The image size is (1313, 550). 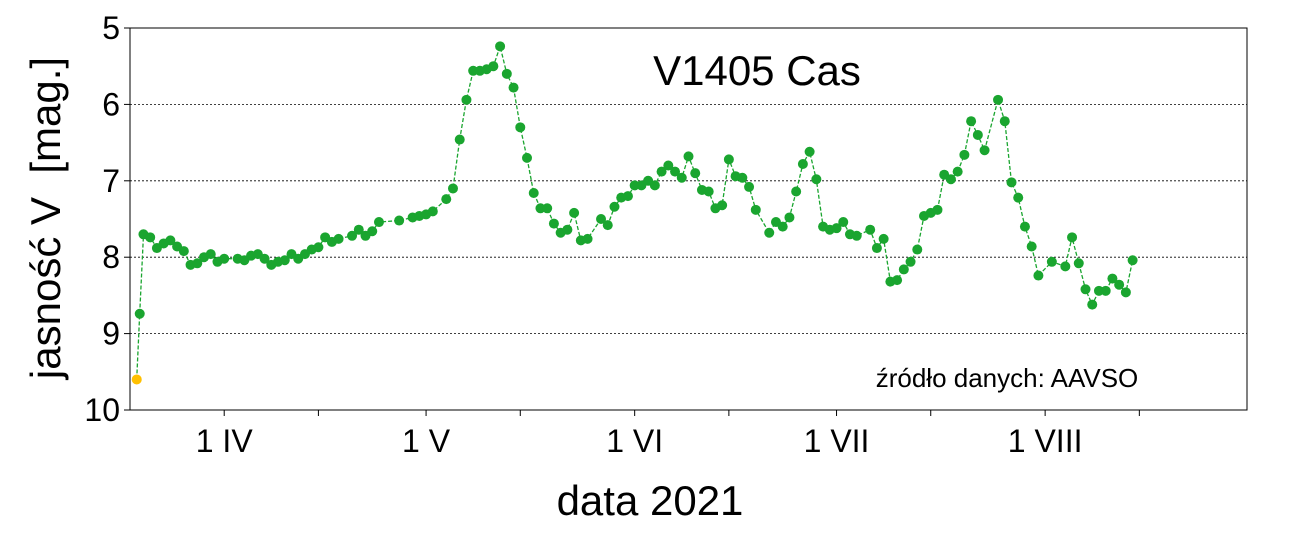 What do you see at coordinates (1007, 378) in the screenshot?
I see `data-source-note: źródło danych: AAVSO` at bounding box center [1007, 378].